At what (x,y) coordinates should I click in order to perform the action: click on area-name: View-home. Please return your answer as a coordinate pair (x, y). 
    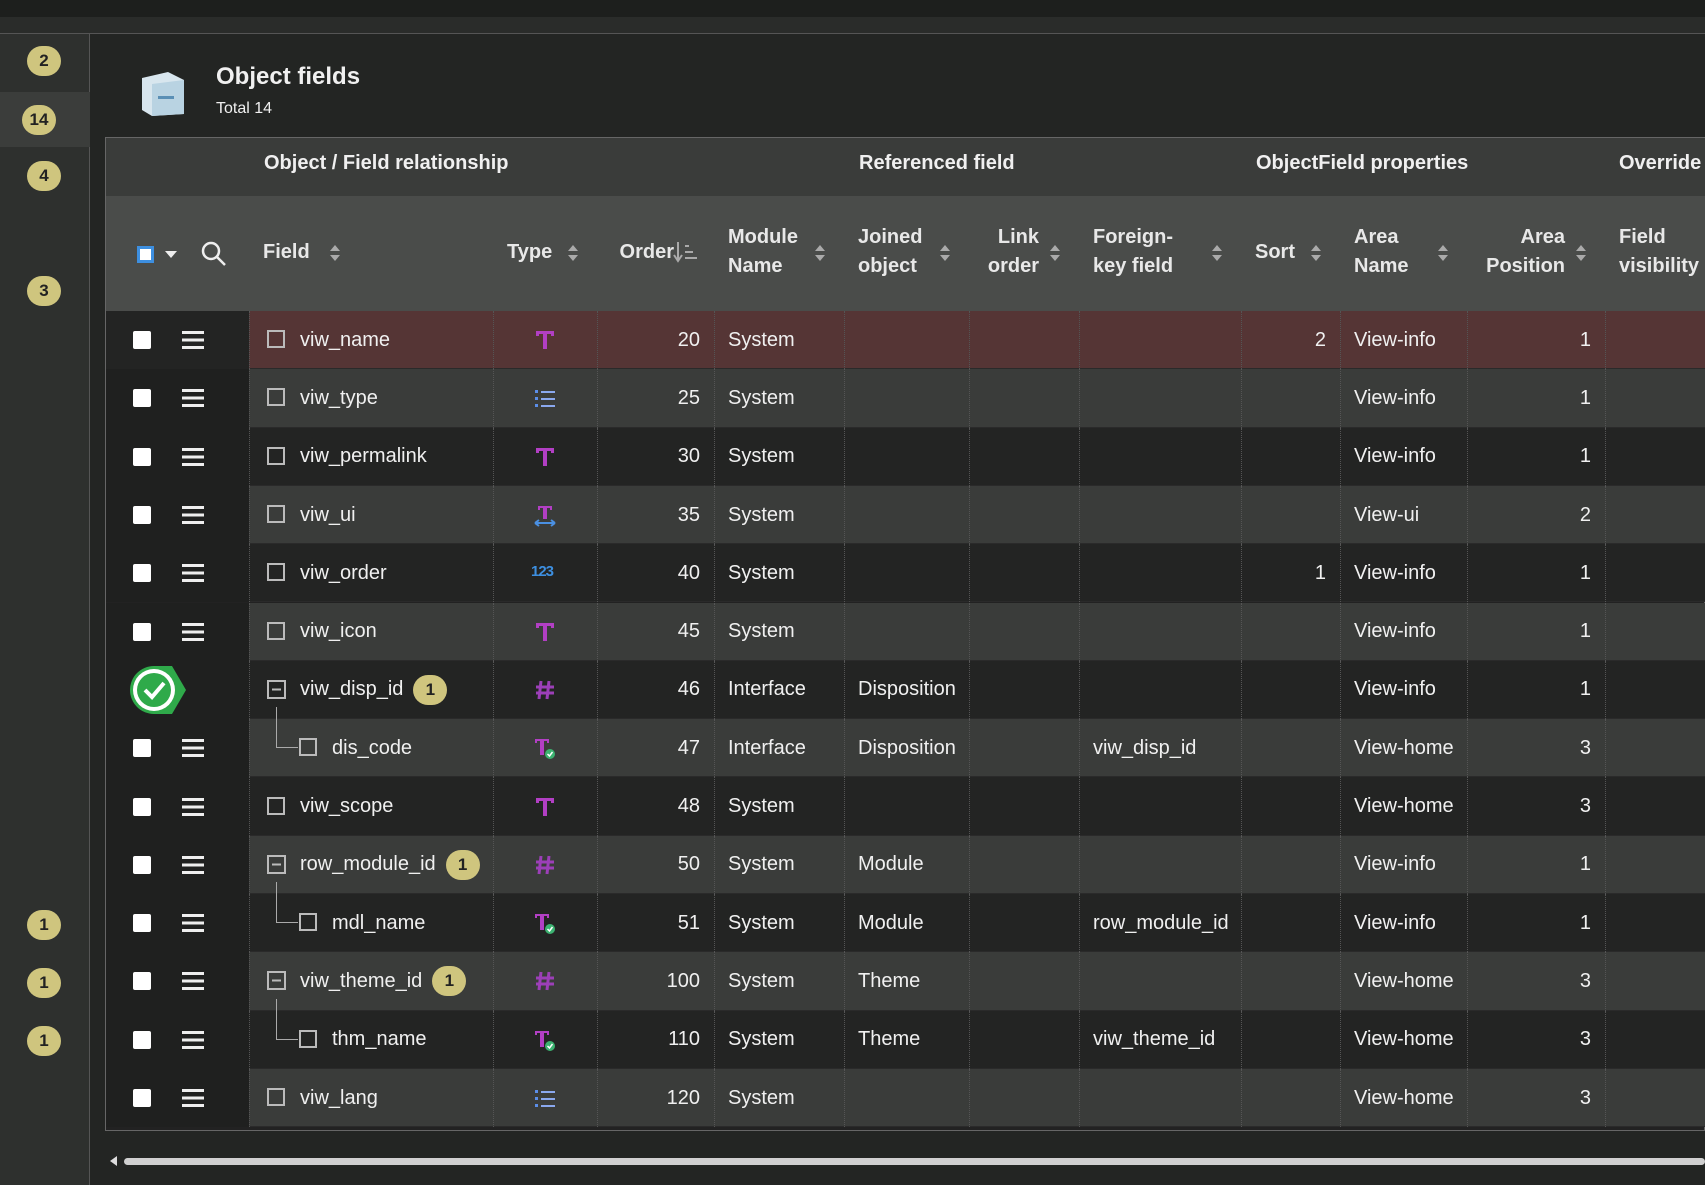
    Looking at the image, I should click on (1404, 1097).